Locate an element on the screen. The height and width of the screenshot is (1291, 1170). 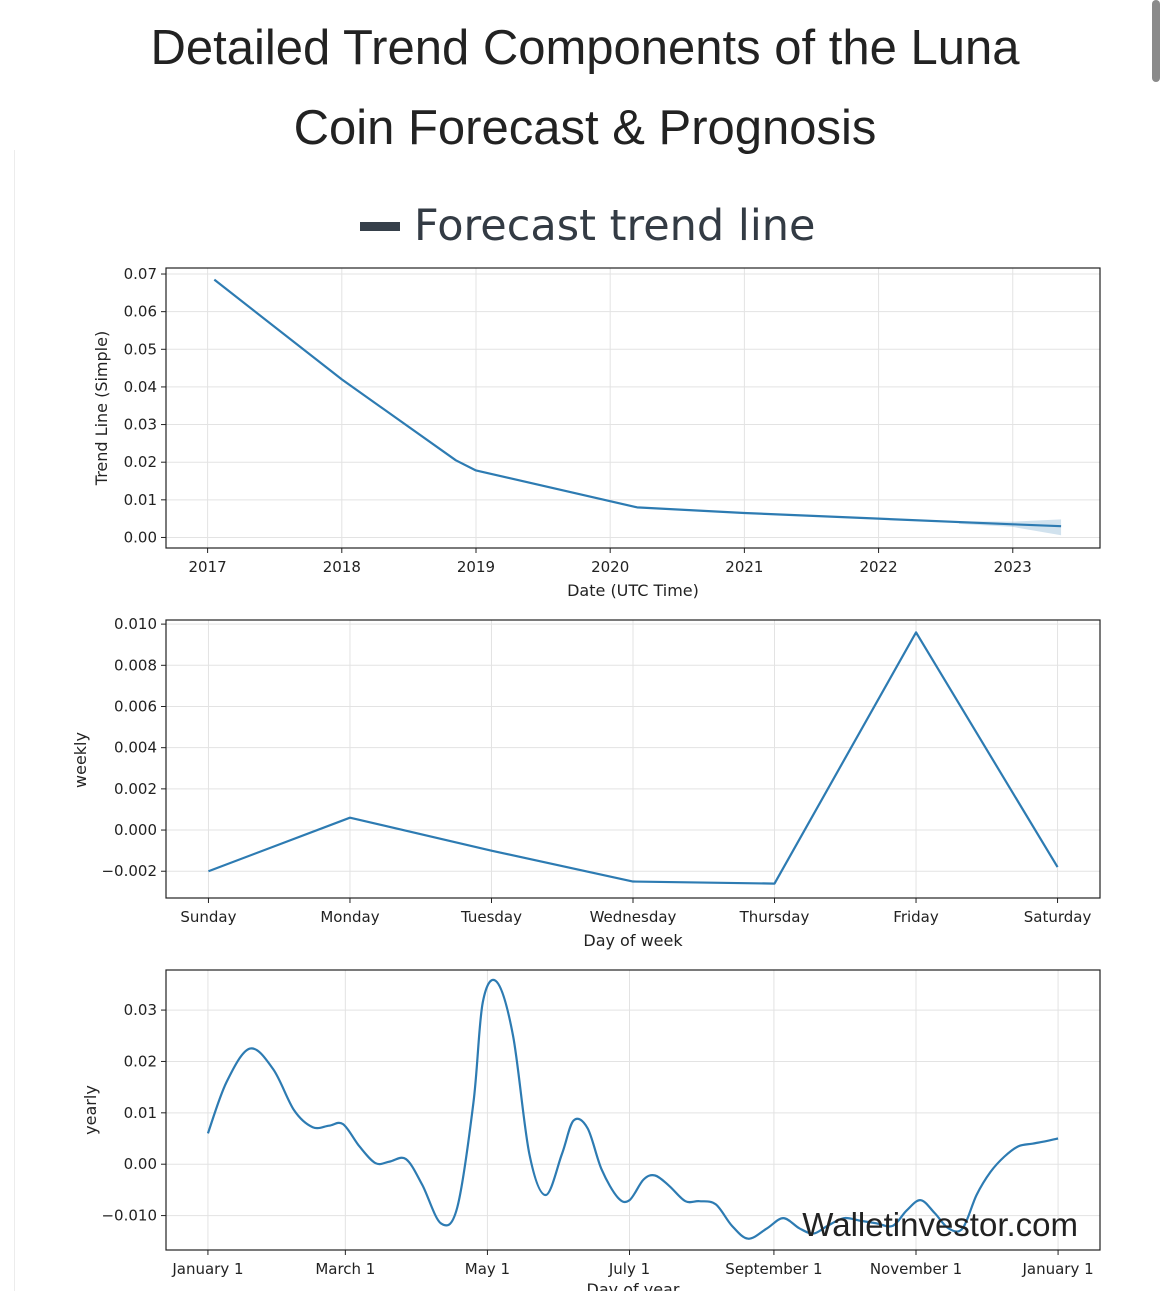
x-tick-label: Tuesday is located at coordinates (491, 917).